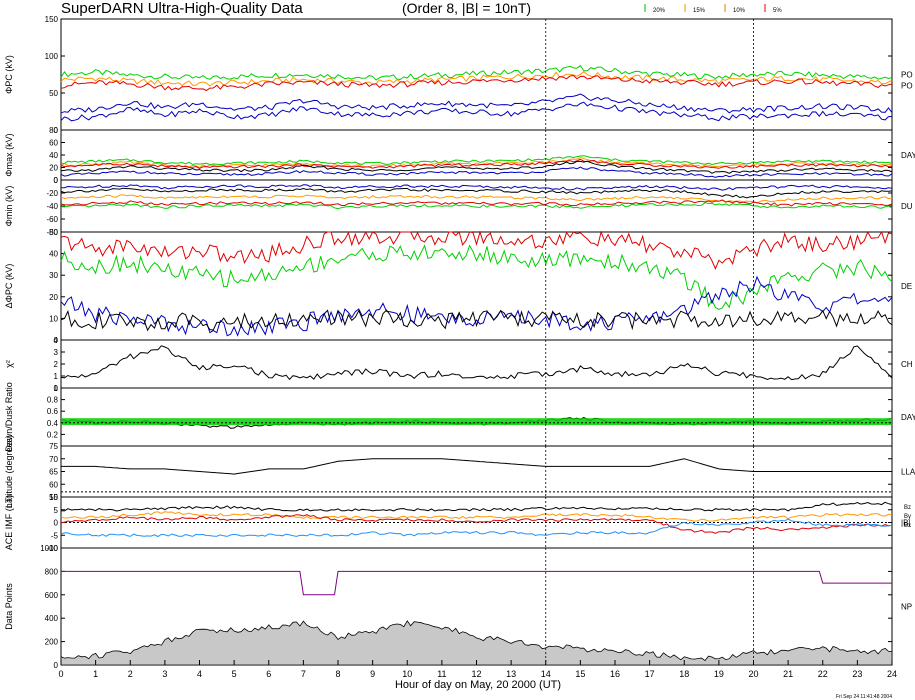  I want to click on right-sub-label: Bz, so click(907, 508).